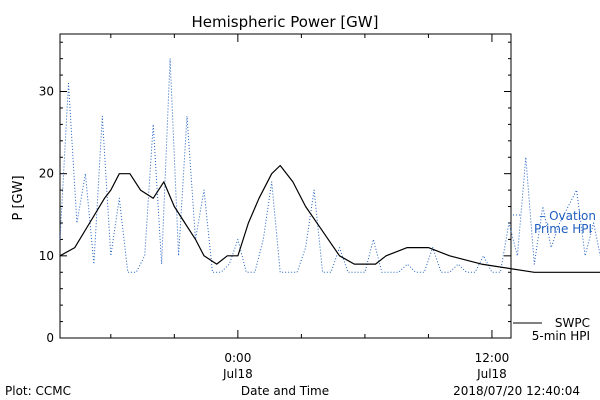 The width and height of the screenshot is (600, 400). I want to click on y-tick-label: 0, so click(50, 338).